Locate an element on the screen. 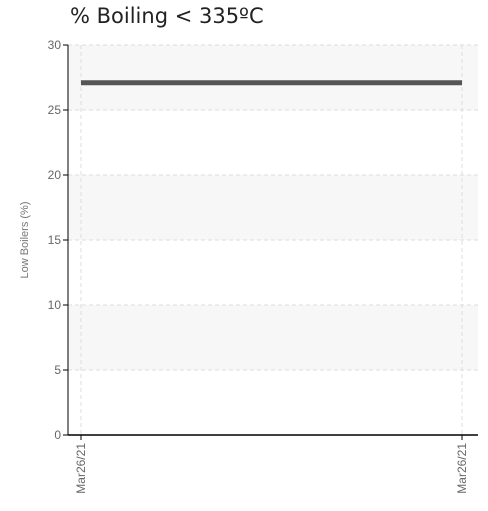 The height and width of the screenshot is (511, 488). y-tick-label: 30 is located at coordinates (55, 45).